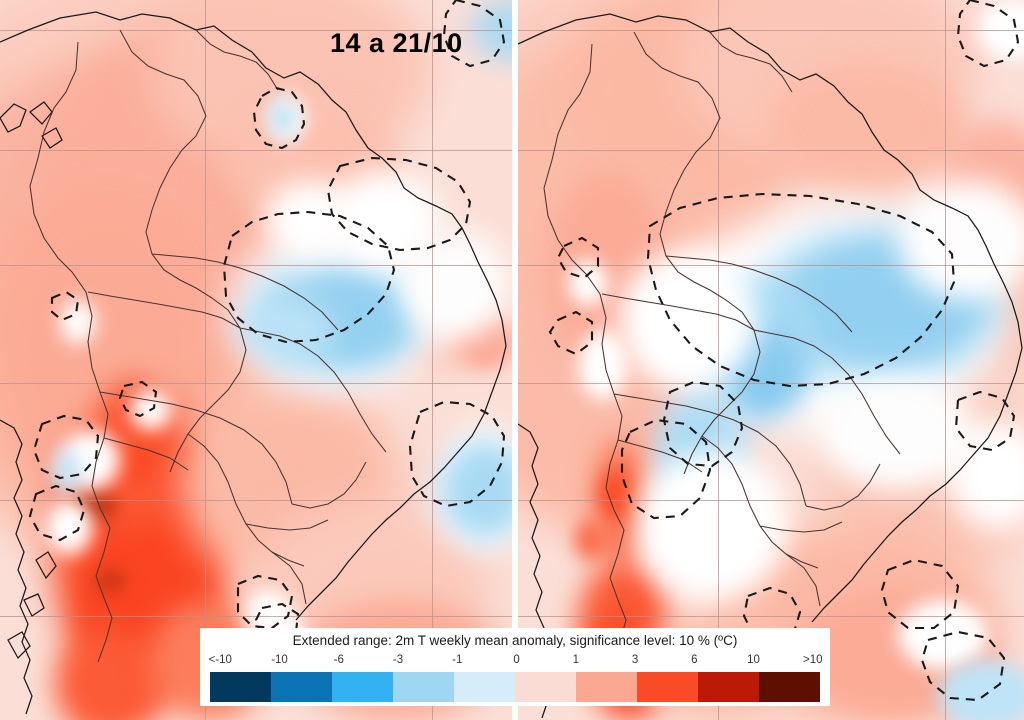 The image size is (1024, 720). Describe the element at coordinates (694, 660) in the screenshot. I see `colorbar-tick-8: 6` at that location.